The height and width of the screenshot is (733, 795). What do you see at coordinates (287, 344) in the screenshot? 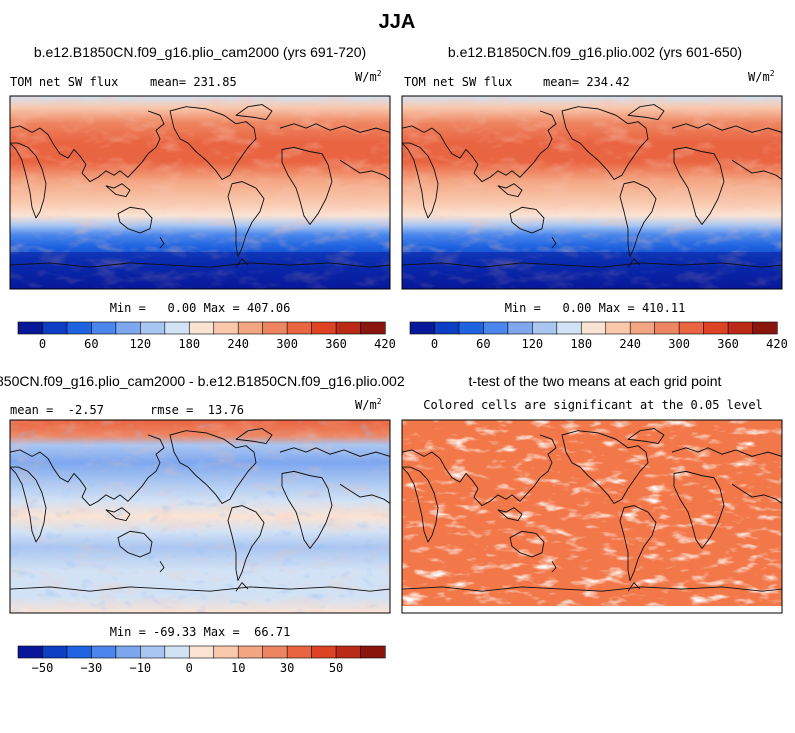
I see `colorbar-tick-label: 300` at bounding box center [287, 344].